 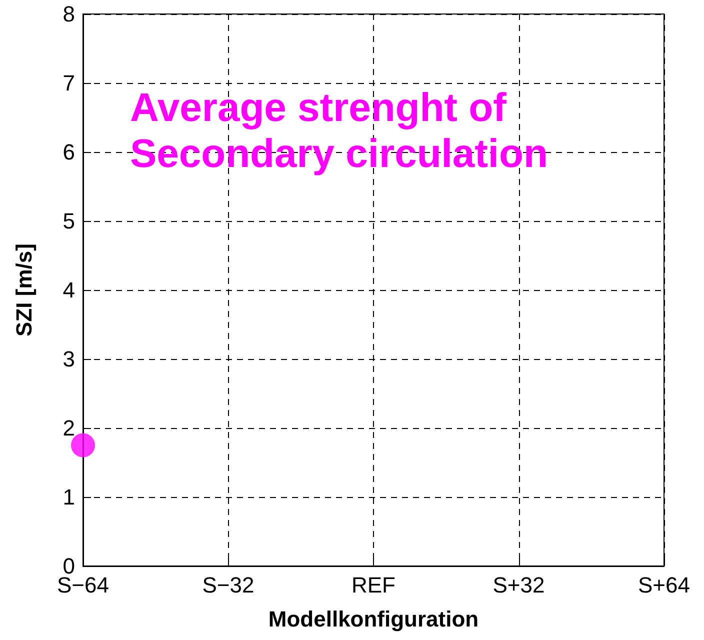 What do you see at coordinates (68, 152) in the screenshot?
I see `y-tick-label: 6` at bounding box center [68, 152].